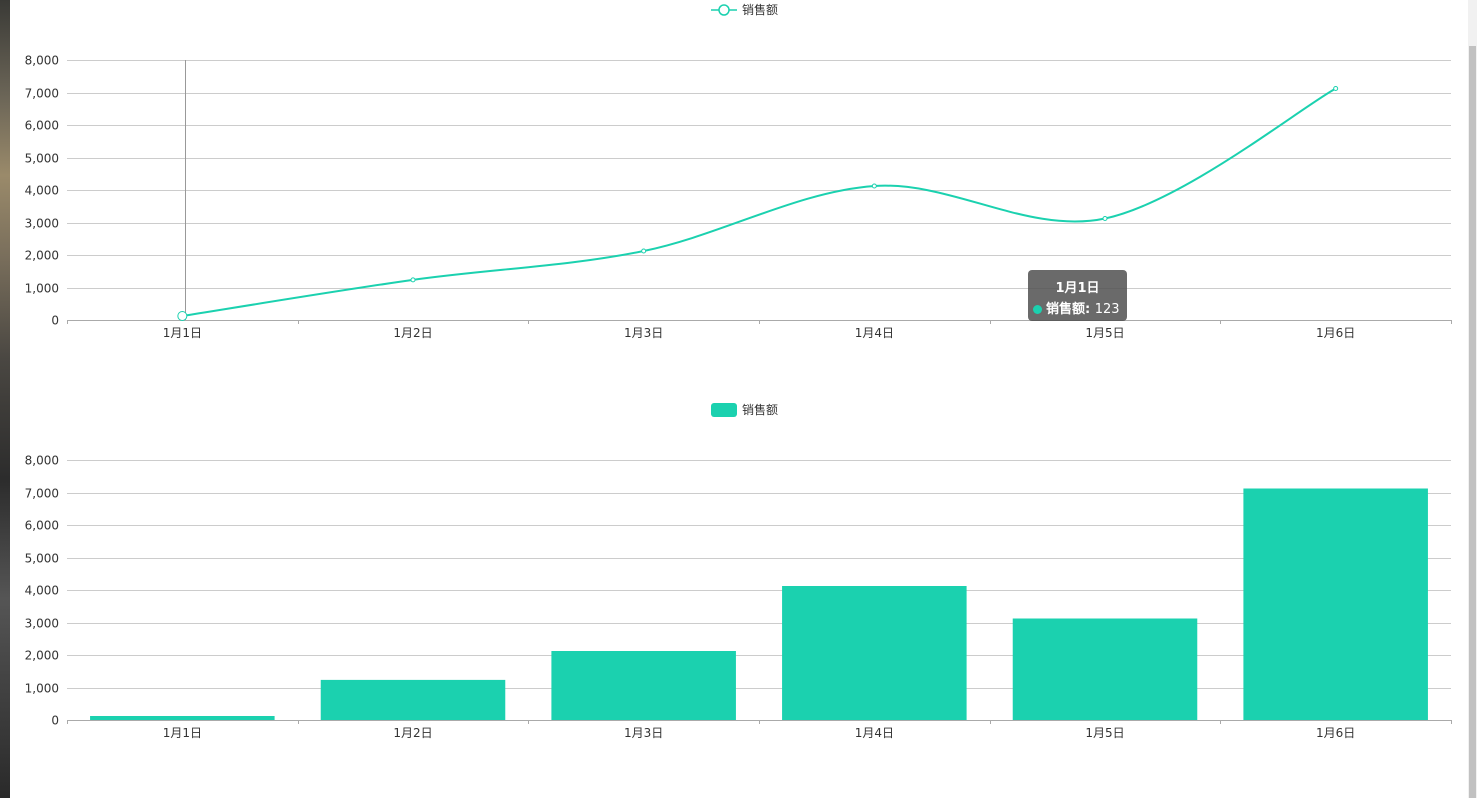 Image resolution: width=1477 pixels, height=798 pixels. Describe the element at coordinates (1077, 288) in the screenshot. I see `tooltip-title: 1月1日` at that location.